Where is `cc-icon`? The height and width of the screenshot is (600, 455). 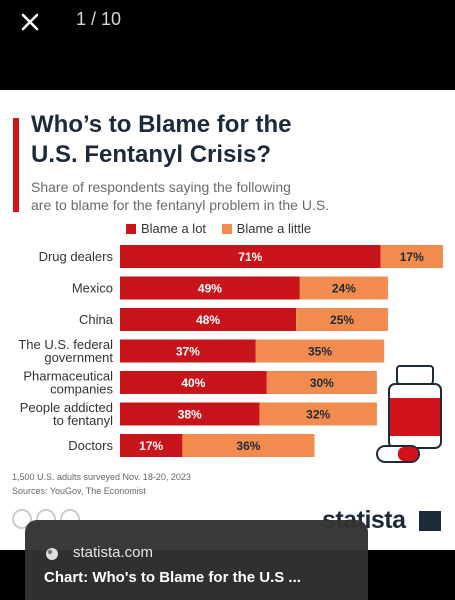
cc-icon is located at coordinates (22, 519).